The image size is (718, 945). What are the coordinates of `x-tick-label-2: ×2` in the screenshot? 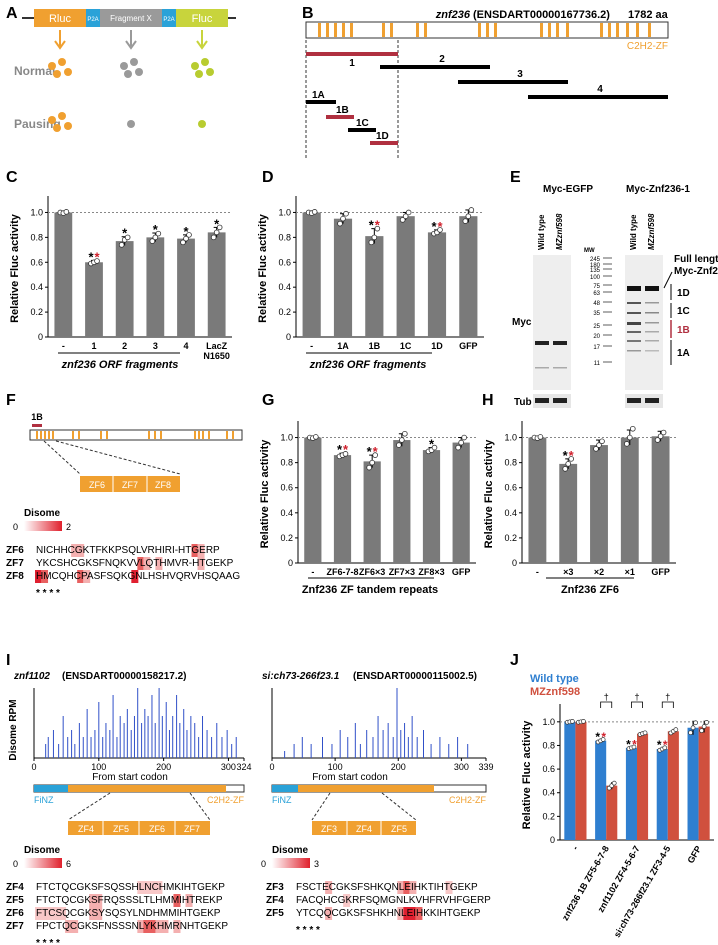 It's located at (599, 572).